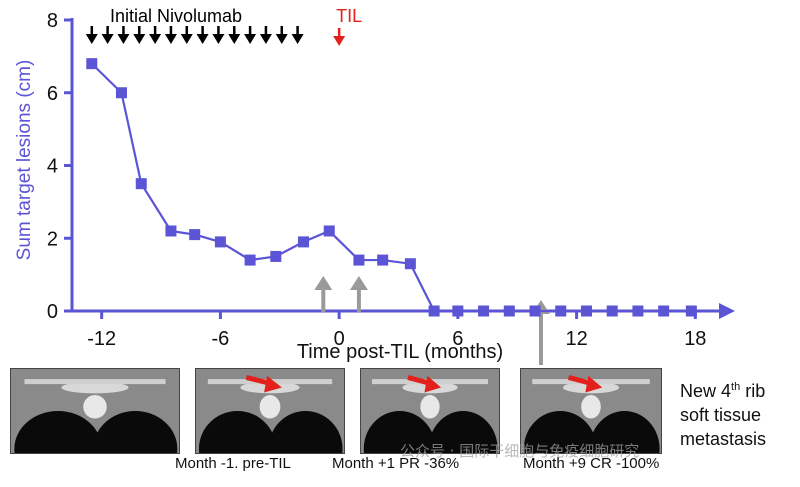  Describe the element at coordinates (194, 35) in the screenshot. I see `nivolumab-dose-arrows` at that location.